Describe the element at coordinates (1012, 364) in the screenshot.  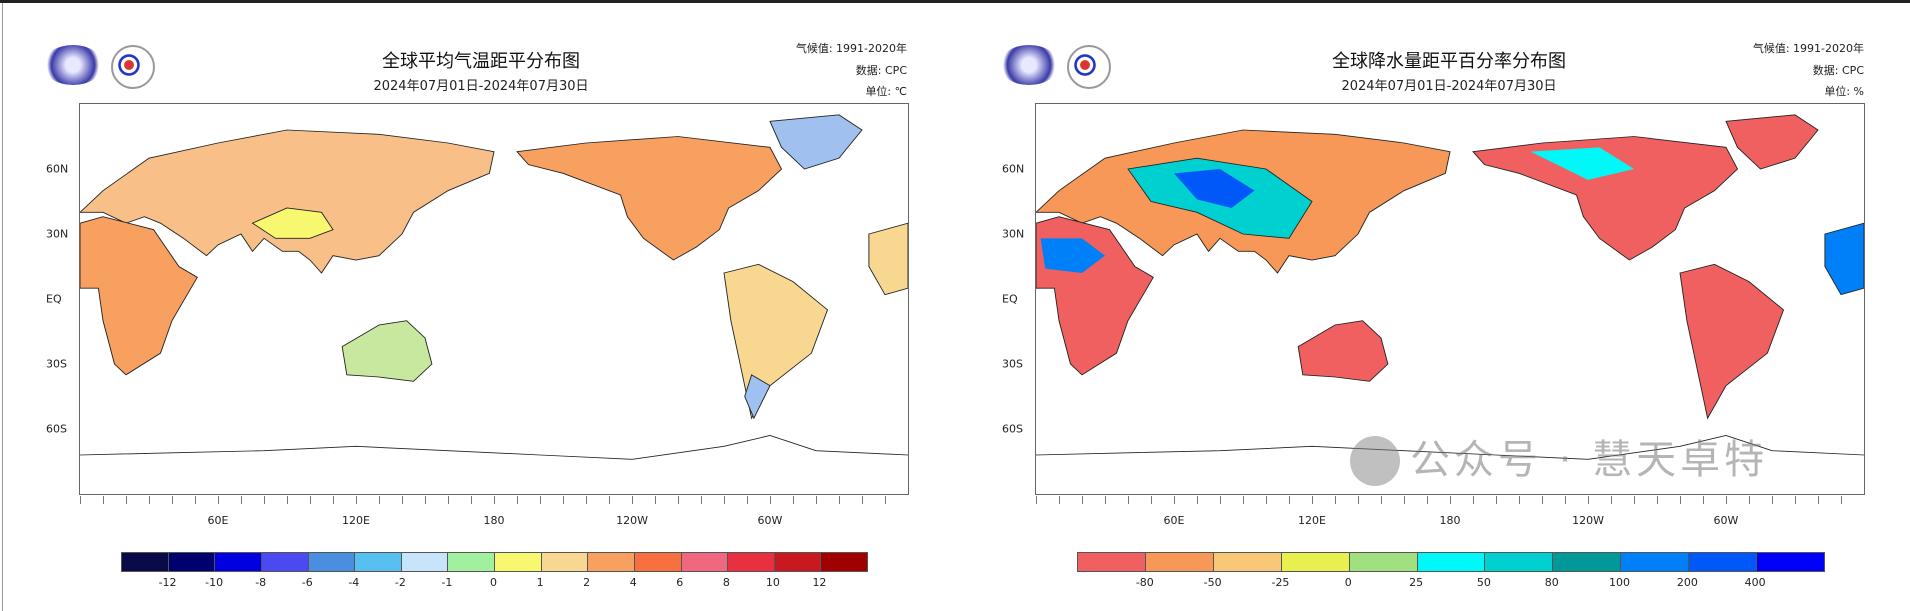
I see `lat-label: 30S` at that location.